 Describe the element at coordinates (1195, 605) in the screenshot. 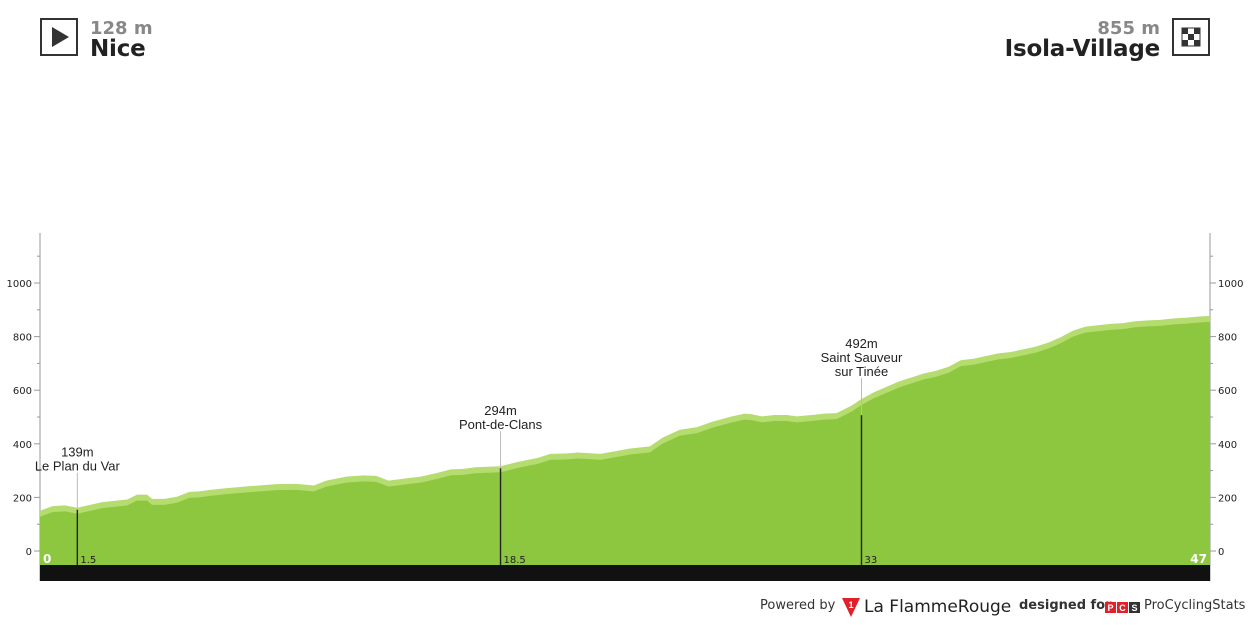

I see `procyclingstats-text: ProCyclingStats` at that location.